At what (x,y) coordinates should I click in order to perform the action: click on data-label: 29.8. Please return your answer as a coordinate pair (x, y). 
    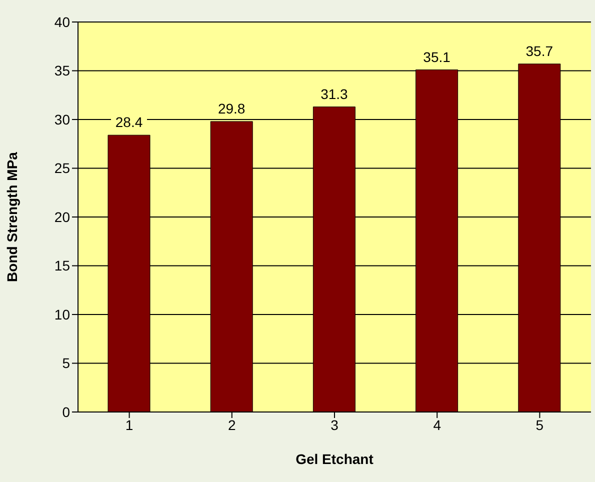
    Looking at the image, I should click on (232, 108).